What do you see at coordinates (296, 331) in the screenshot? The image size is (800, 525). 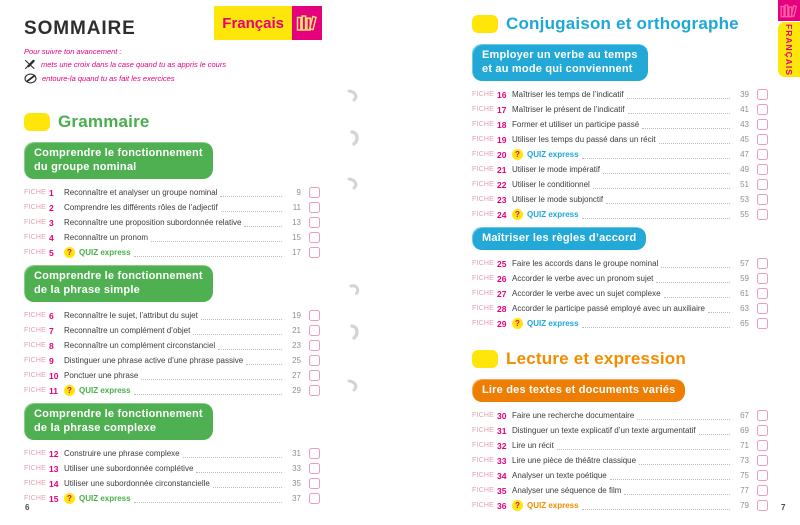 I see `page-reference: 21` at bounding box center [296, 331].